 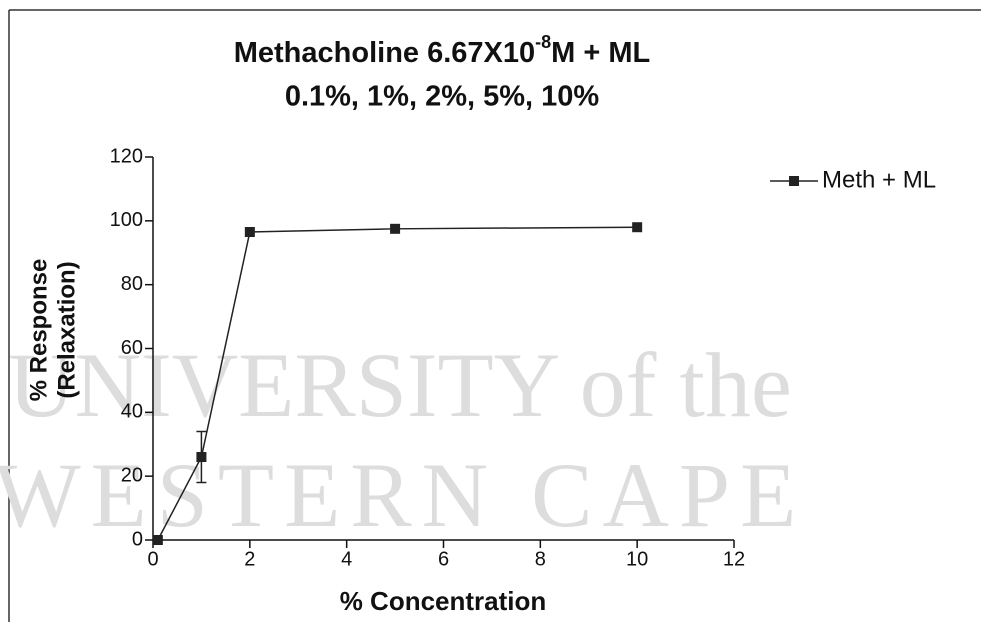 What do you see at coordinates (794, 181) in the screenshot?
I see `legend-marker` at bounding box center [794, 181].